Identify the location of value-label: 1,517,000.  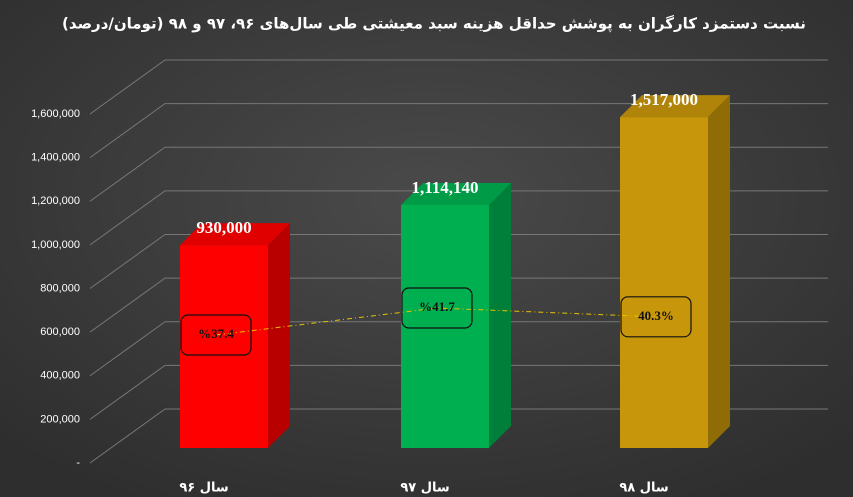
(664, 99).